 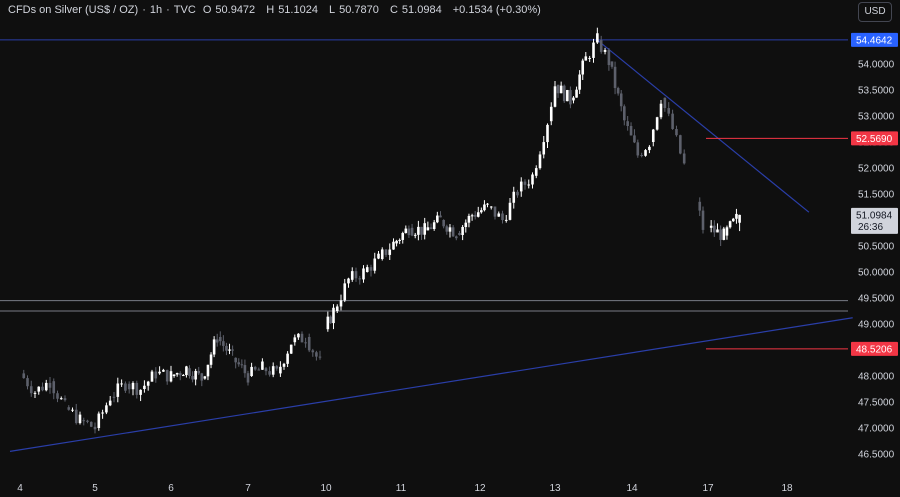 I want to click on x-tick-label: 6, so click(x=171, y=488).